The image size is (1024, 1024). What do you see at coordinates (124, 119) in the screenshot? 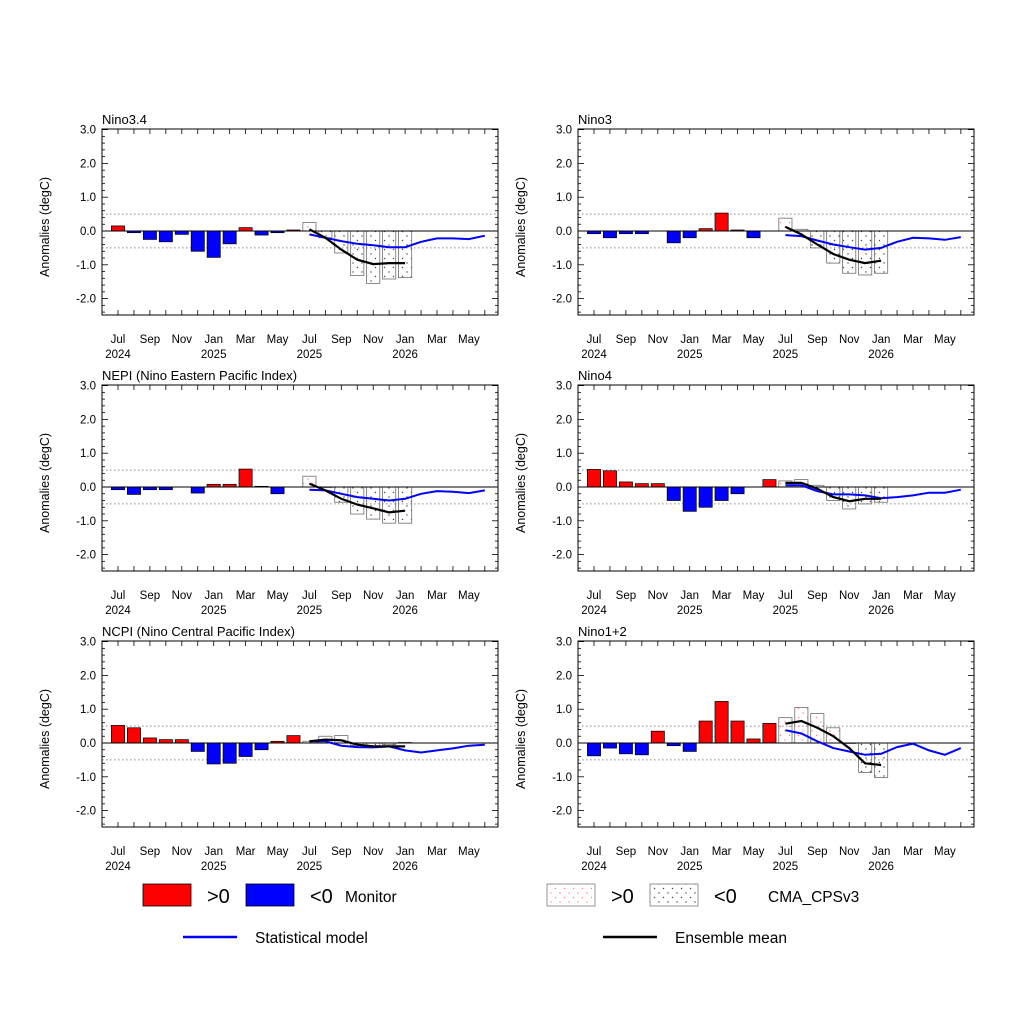
I see `panel-title: Nino3.4` at bounding box center [124, 119].